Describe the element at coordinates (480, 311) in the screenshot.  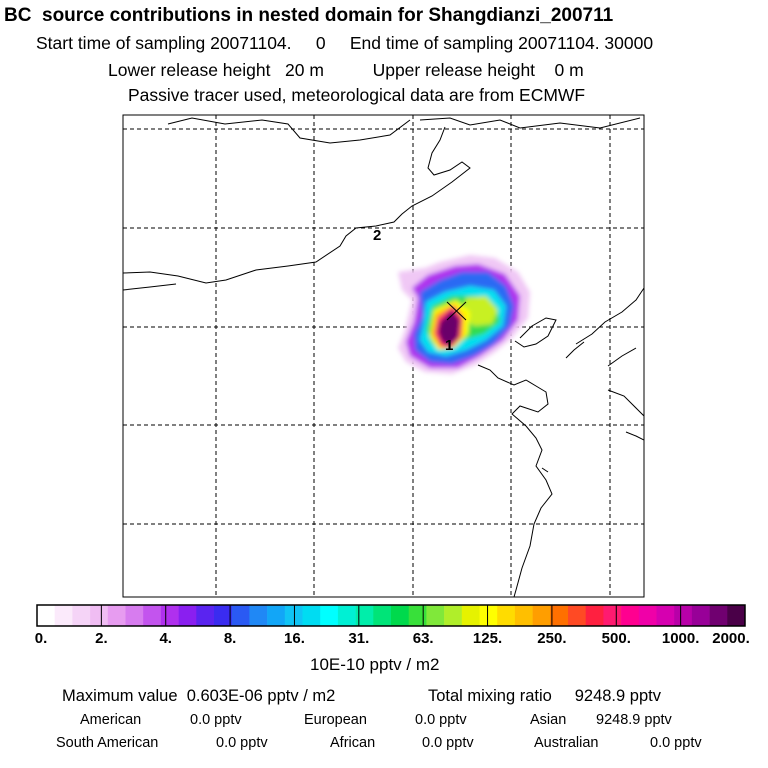
I see `plume-yellow-green` at that location.